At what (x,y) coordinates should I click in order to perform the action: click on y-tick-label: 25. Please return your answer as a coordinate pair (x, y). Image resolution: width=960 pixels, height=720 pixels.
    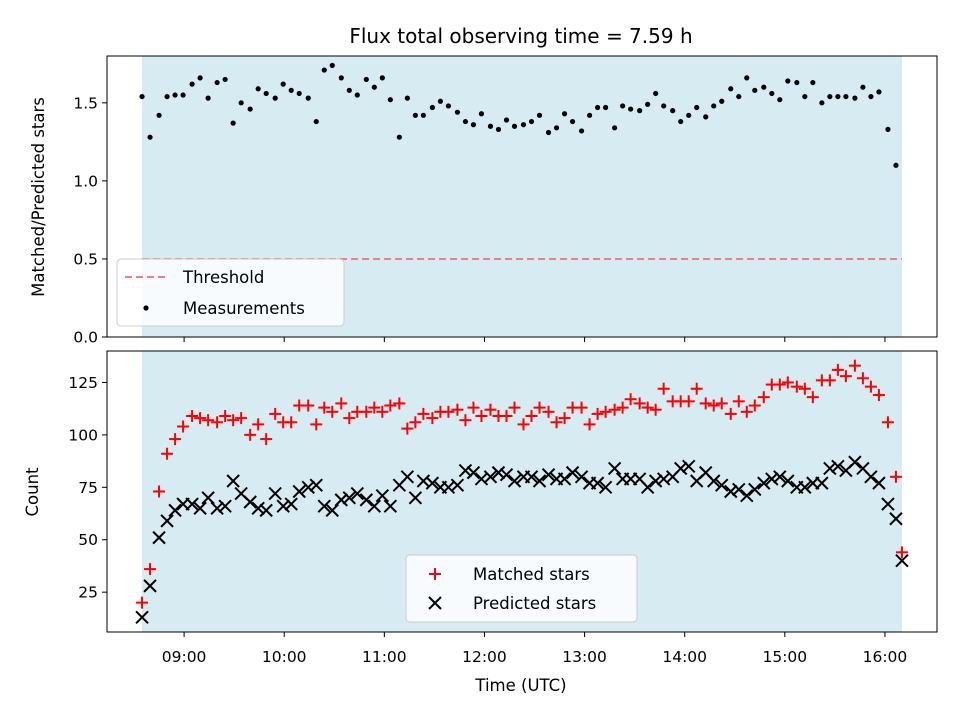
    Looking at the image, I should click on (88, 593).